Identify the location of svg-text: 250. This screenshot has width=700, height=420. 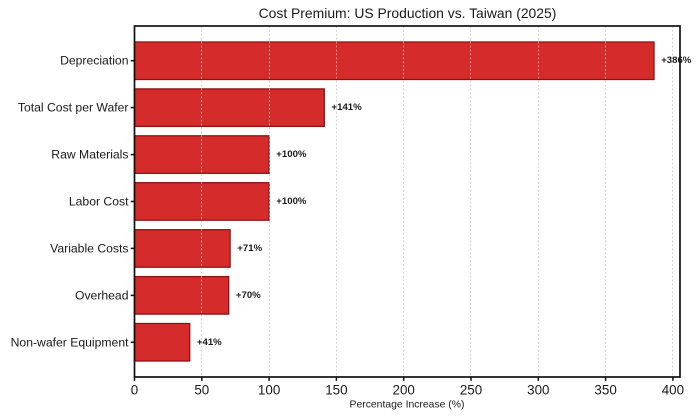
(471, 389).